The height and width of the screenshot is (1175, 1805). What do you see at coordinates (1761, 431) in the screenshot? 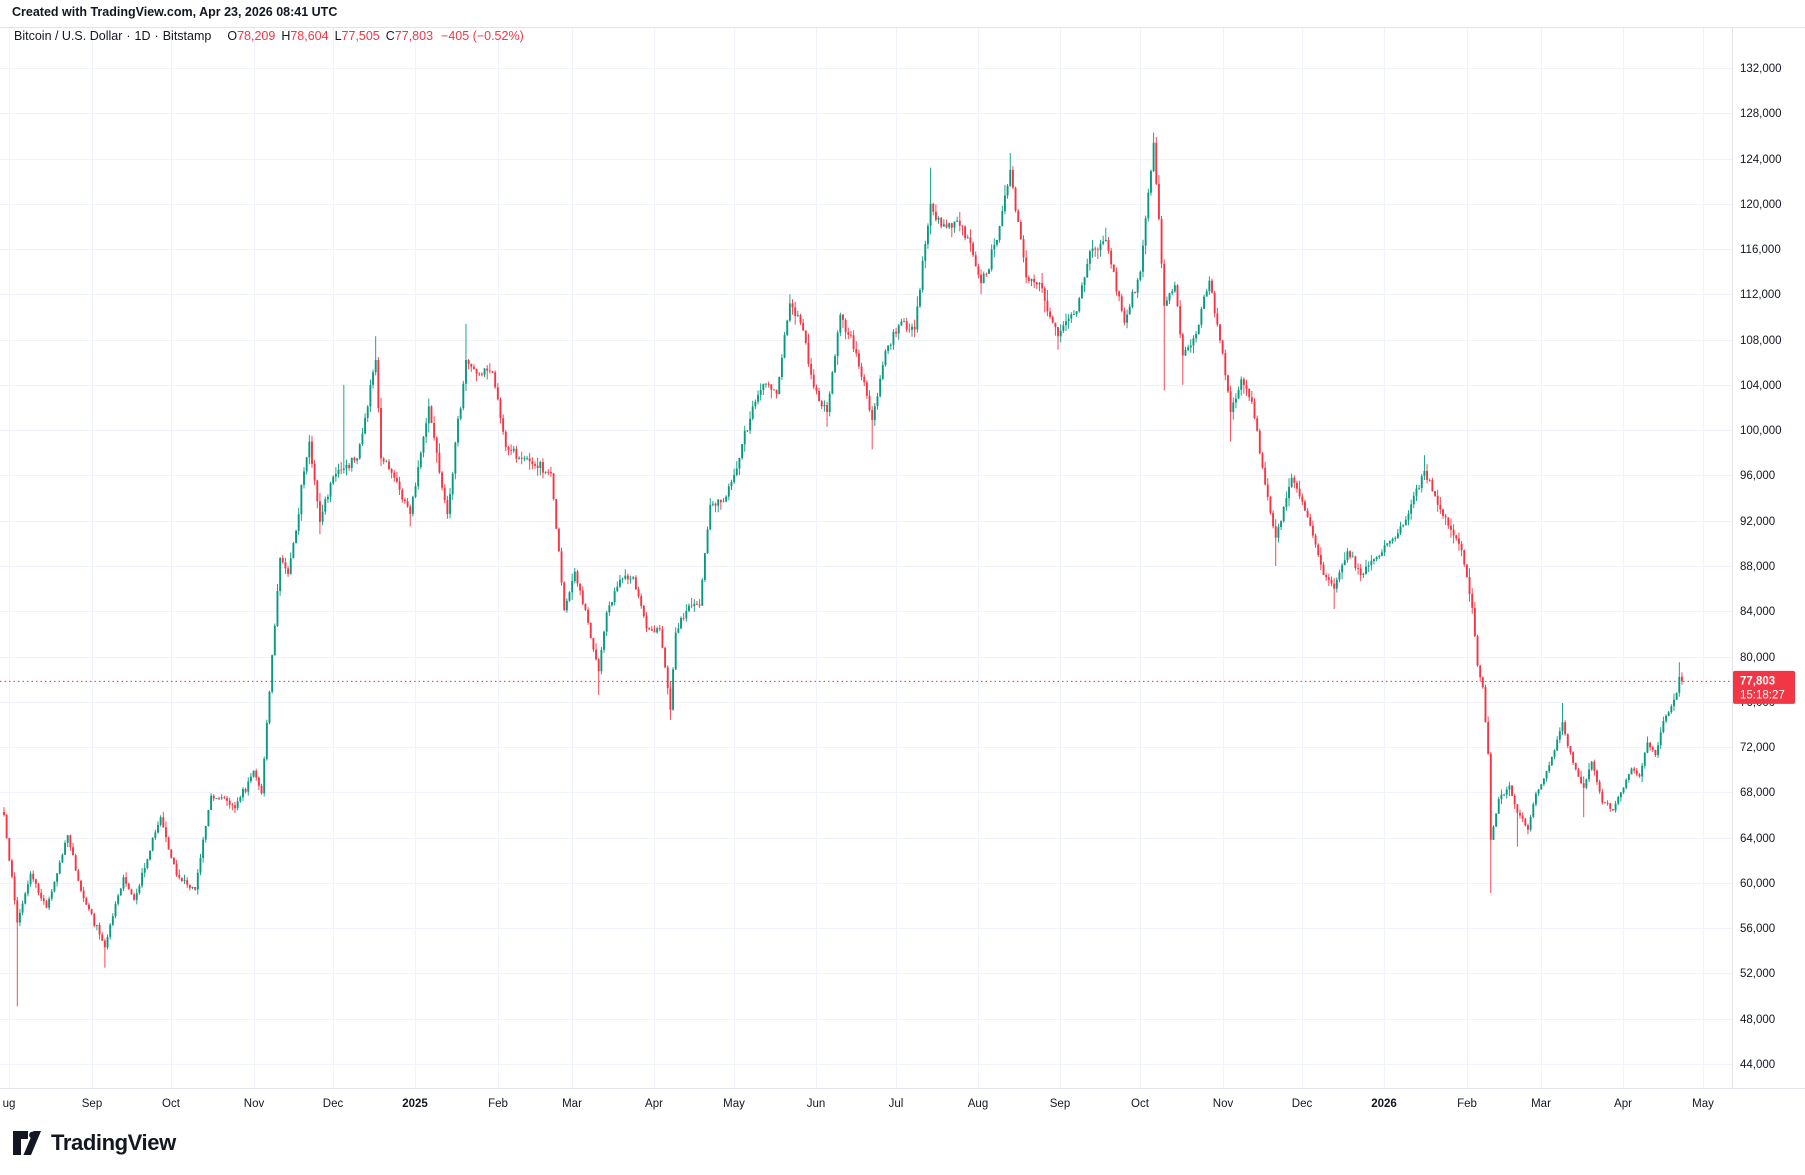
I see `price-axis-label: 100,000` at bounding box center [1761, 431].